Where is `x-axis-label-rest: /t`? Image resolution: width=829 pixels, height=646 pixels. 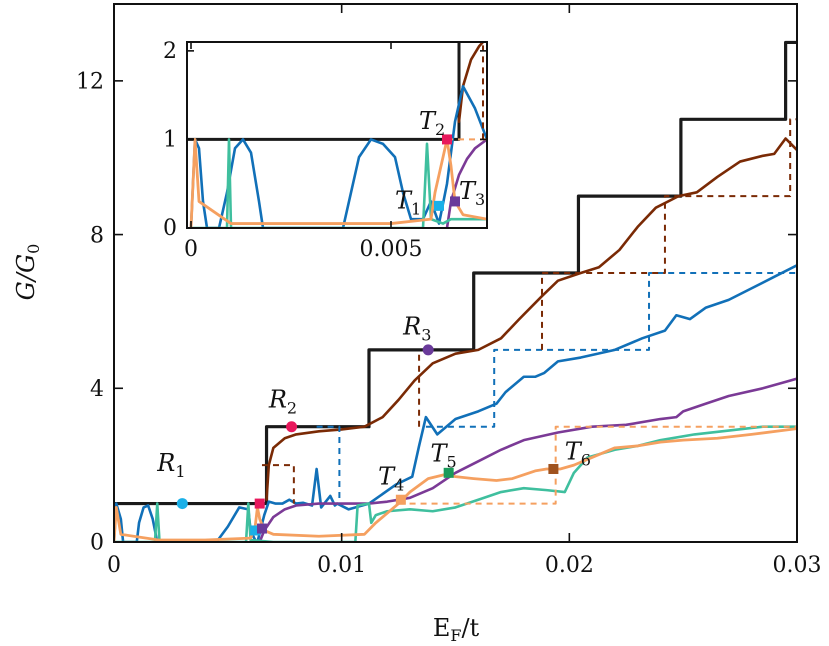
x-axis-label-rest: /t is located at coordinates (470, 628).